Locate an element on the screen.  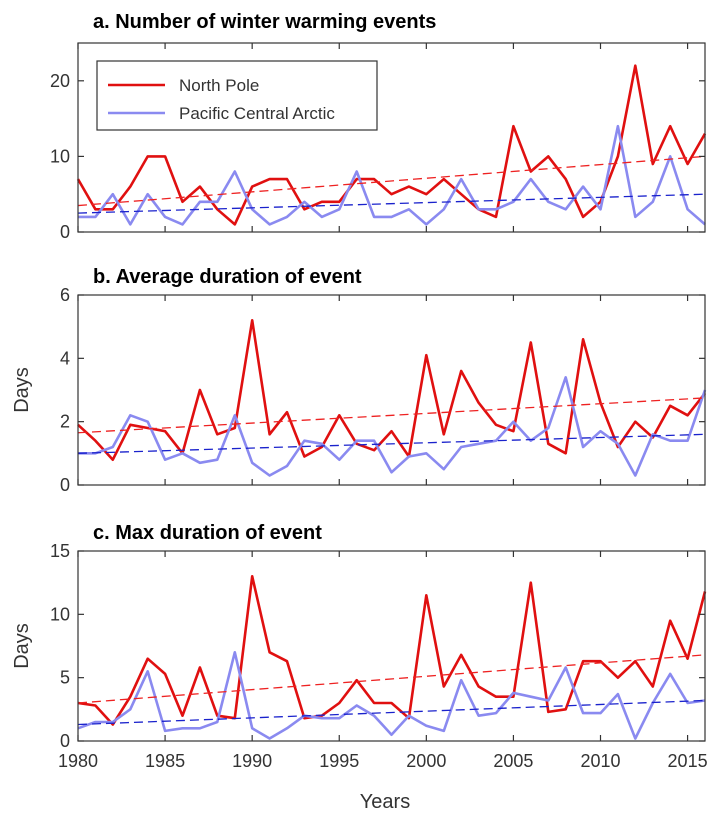
y-tick-label: 20 is located at coordinates (60, 81).